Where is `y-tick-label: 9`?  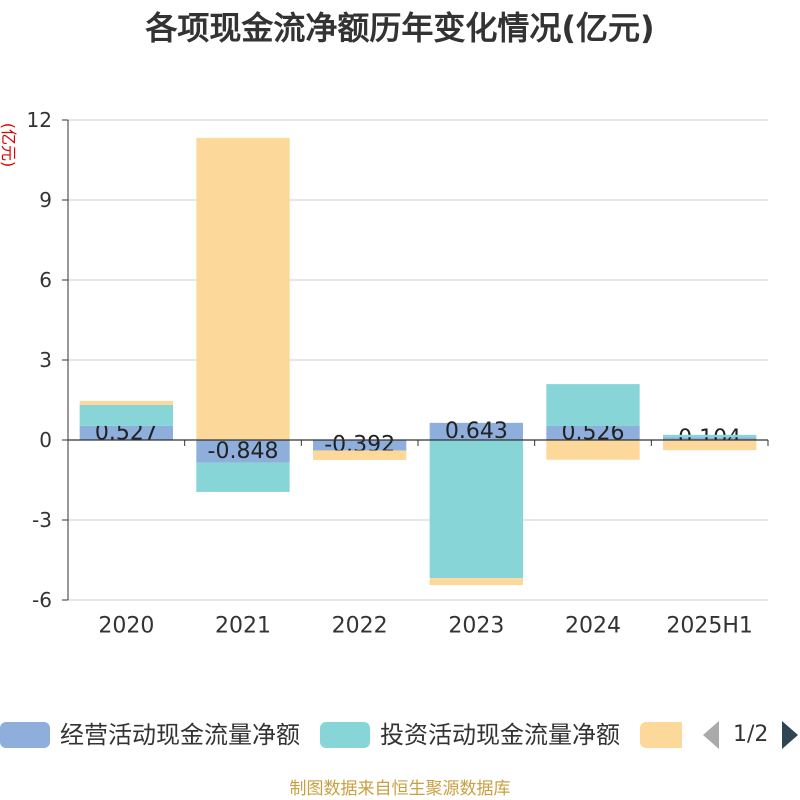 y-tick-label: 9 is located at coordinates (45, 200).